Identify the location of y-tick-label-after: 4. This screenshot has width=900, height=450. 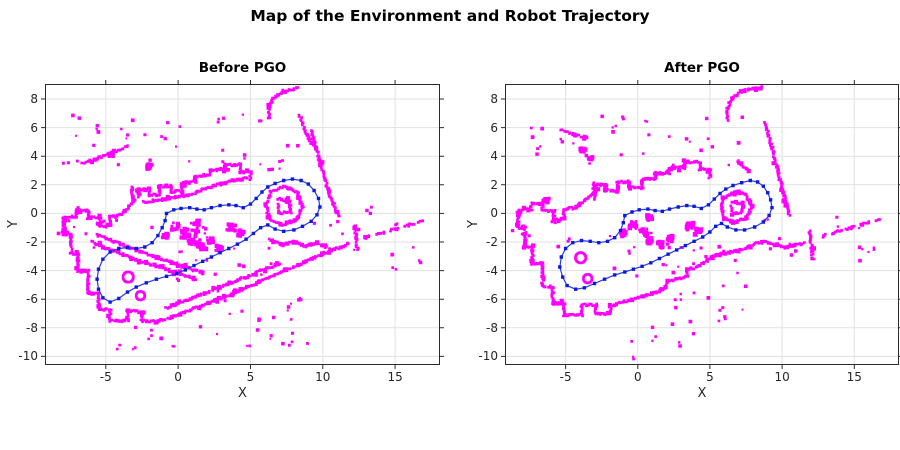
(494, 156).